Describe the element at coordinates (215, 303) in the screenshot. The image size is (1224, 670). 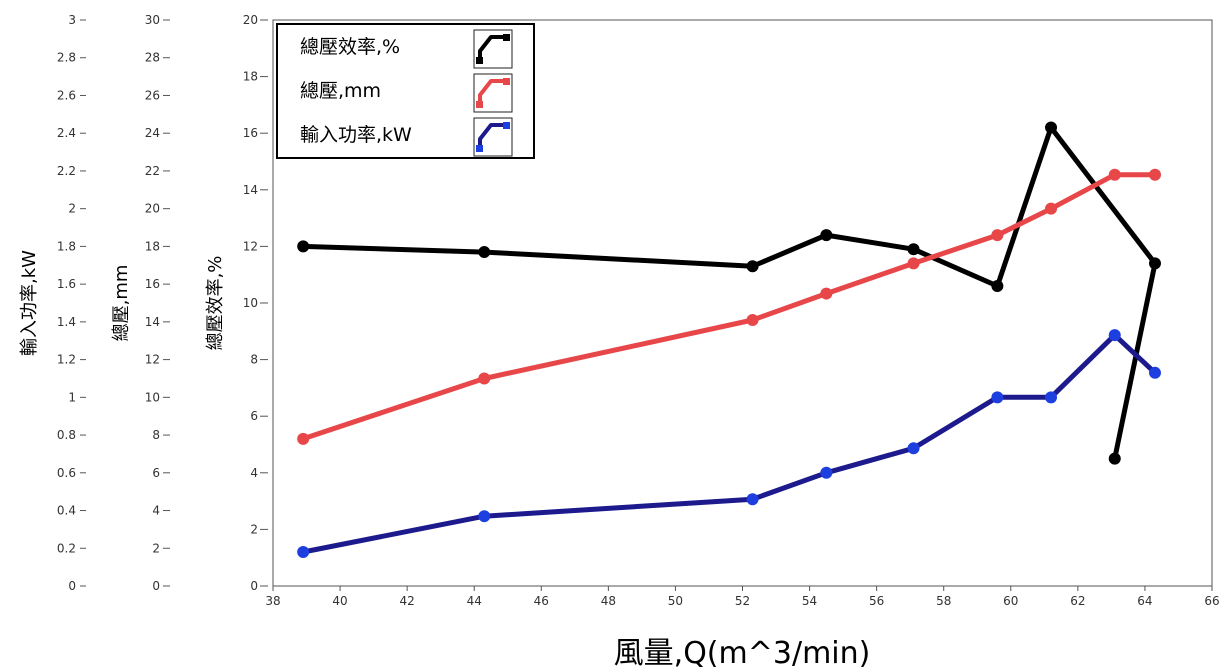
I see `efficiency-axis-title: 總壓效率,%` at that location.